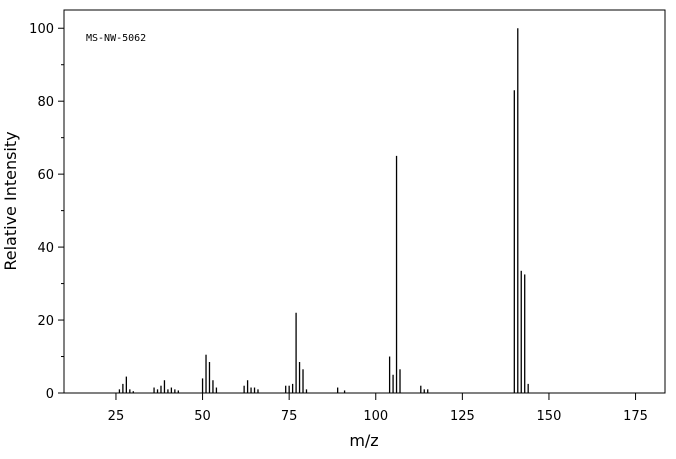 The width and height of the screenshot is (676, 459). I want to click on x-tick-label: 175, so click(635, 416).